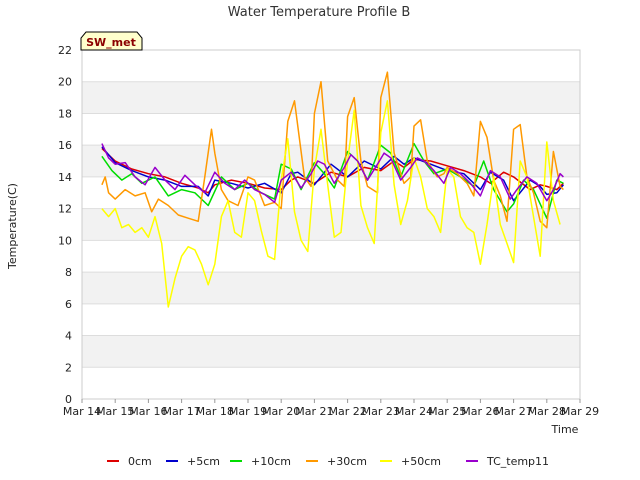  What do you see at coordinates (215, 411) in the screenshot?
I see `x-tick-label: Mar 18` at bounding box center [215, 411].